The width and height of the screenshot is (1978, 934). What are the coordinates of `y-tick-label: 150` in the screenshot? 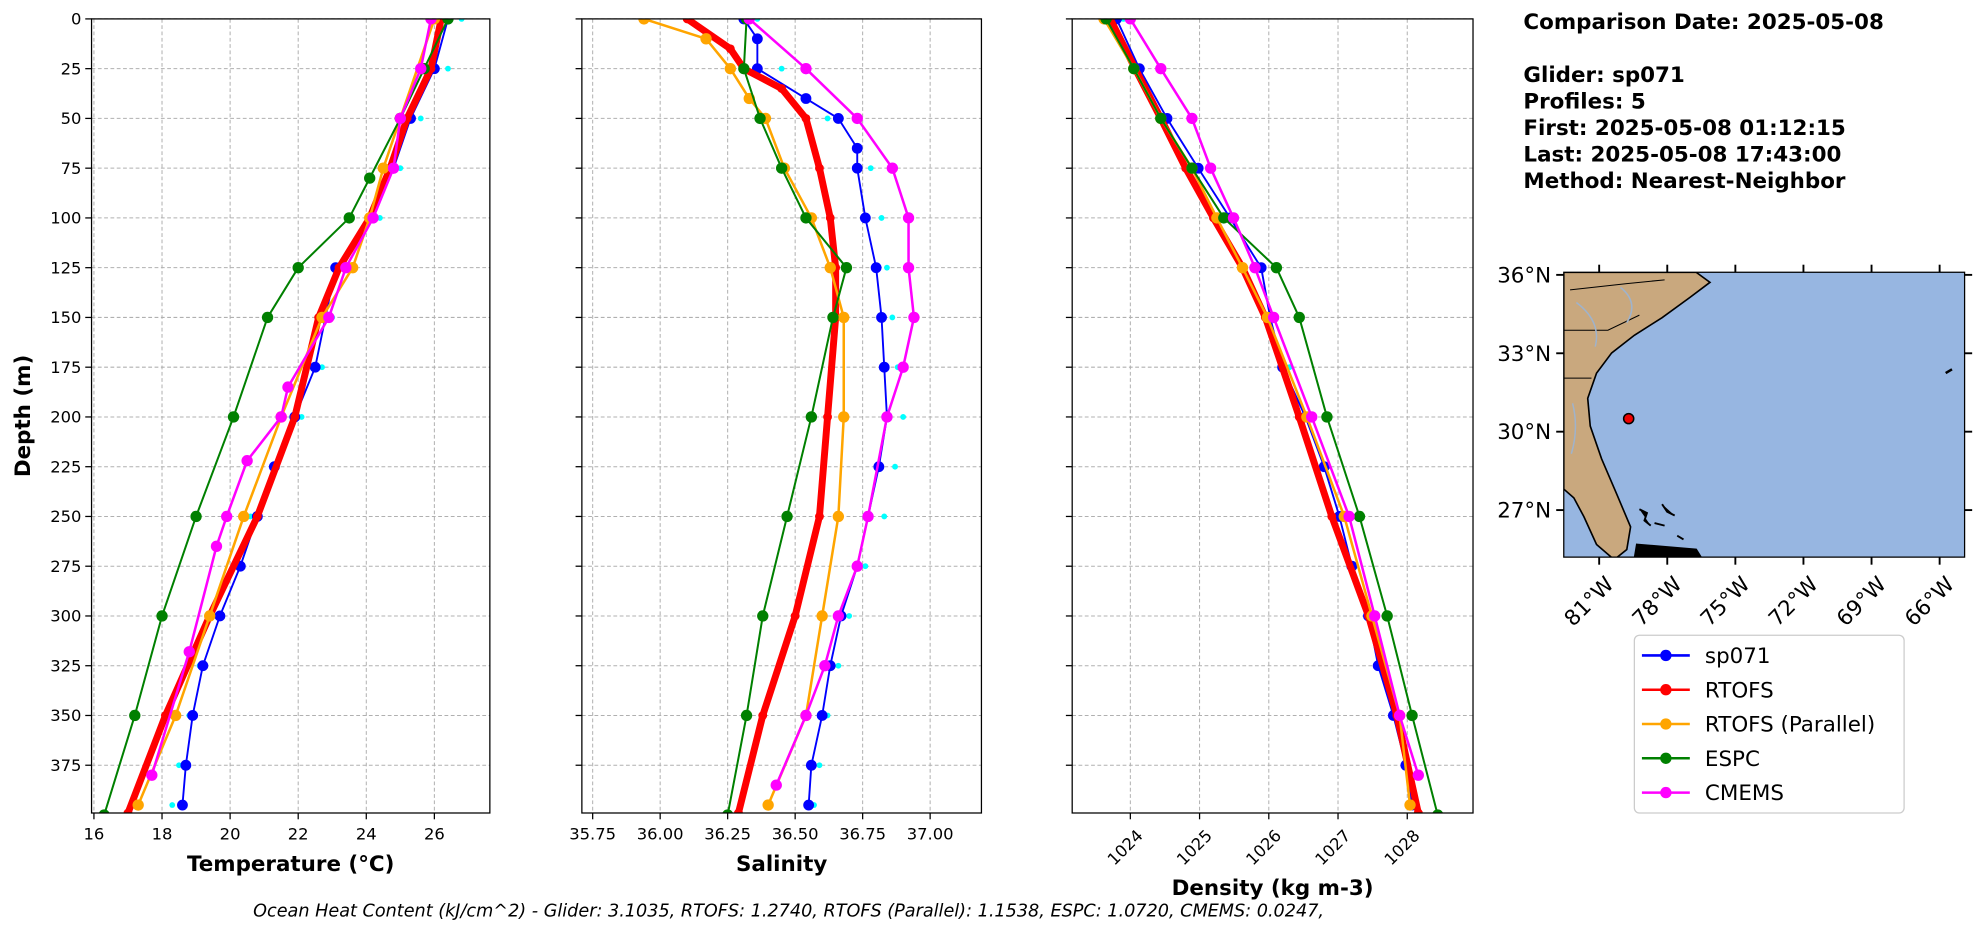 It's located at (65, 317).